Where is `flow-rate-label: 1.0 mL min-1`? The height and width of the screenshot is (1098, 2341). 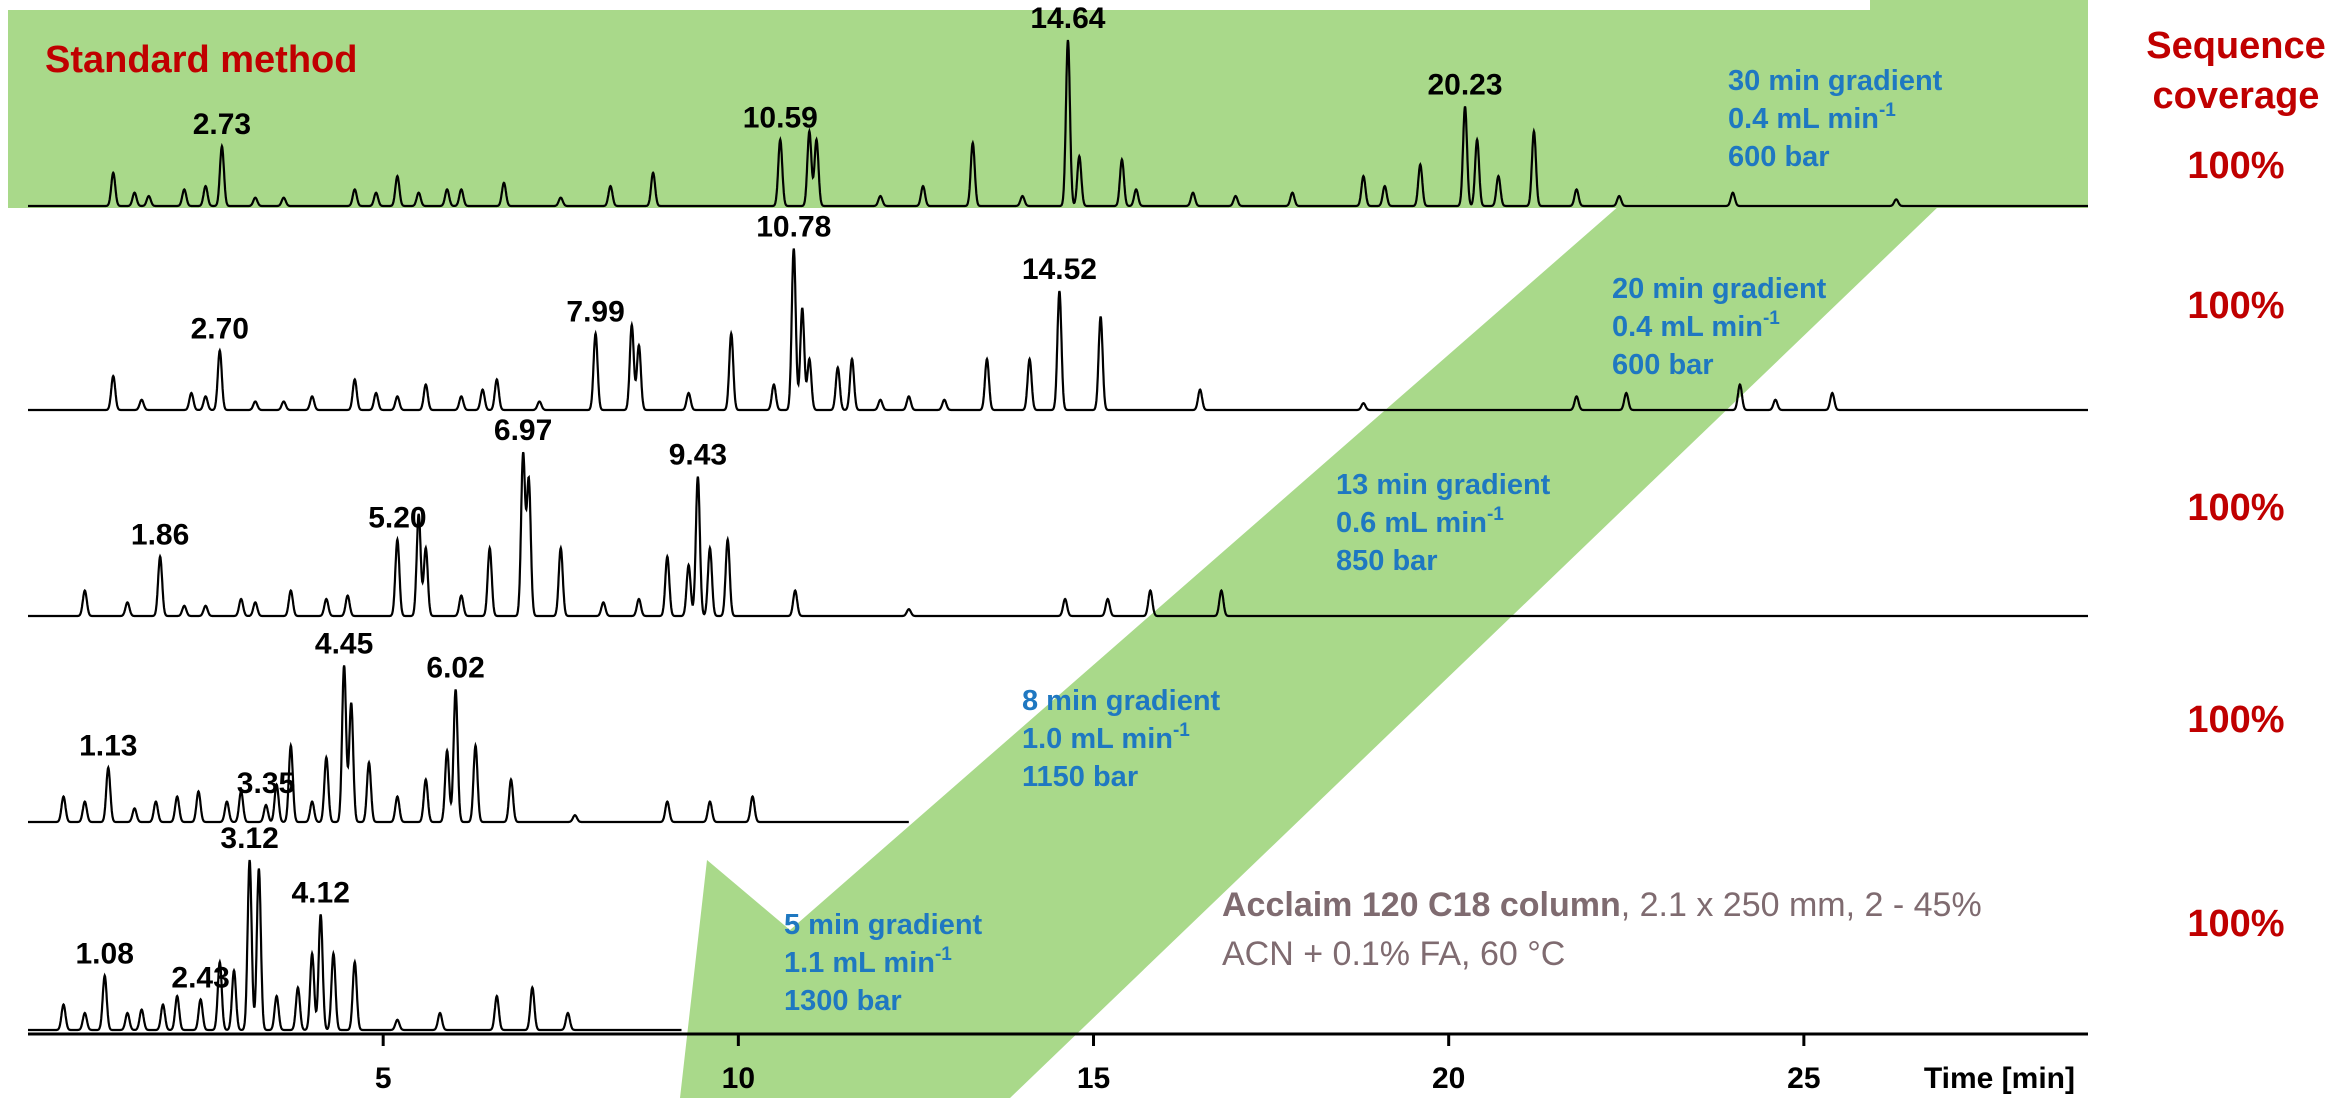 flow-rate-label: 1.0 mL min-1 is located at coordinates (1106, 737).